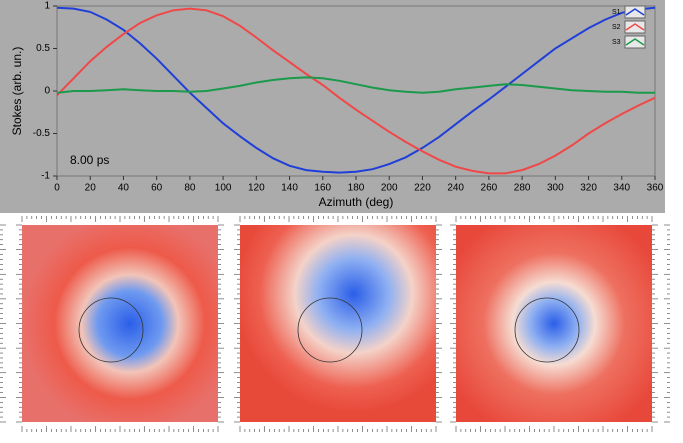  What do you see at coordinates (616, 42) in the screenshot?
I see `legend-label: S3` at bounding box center [616, 42].